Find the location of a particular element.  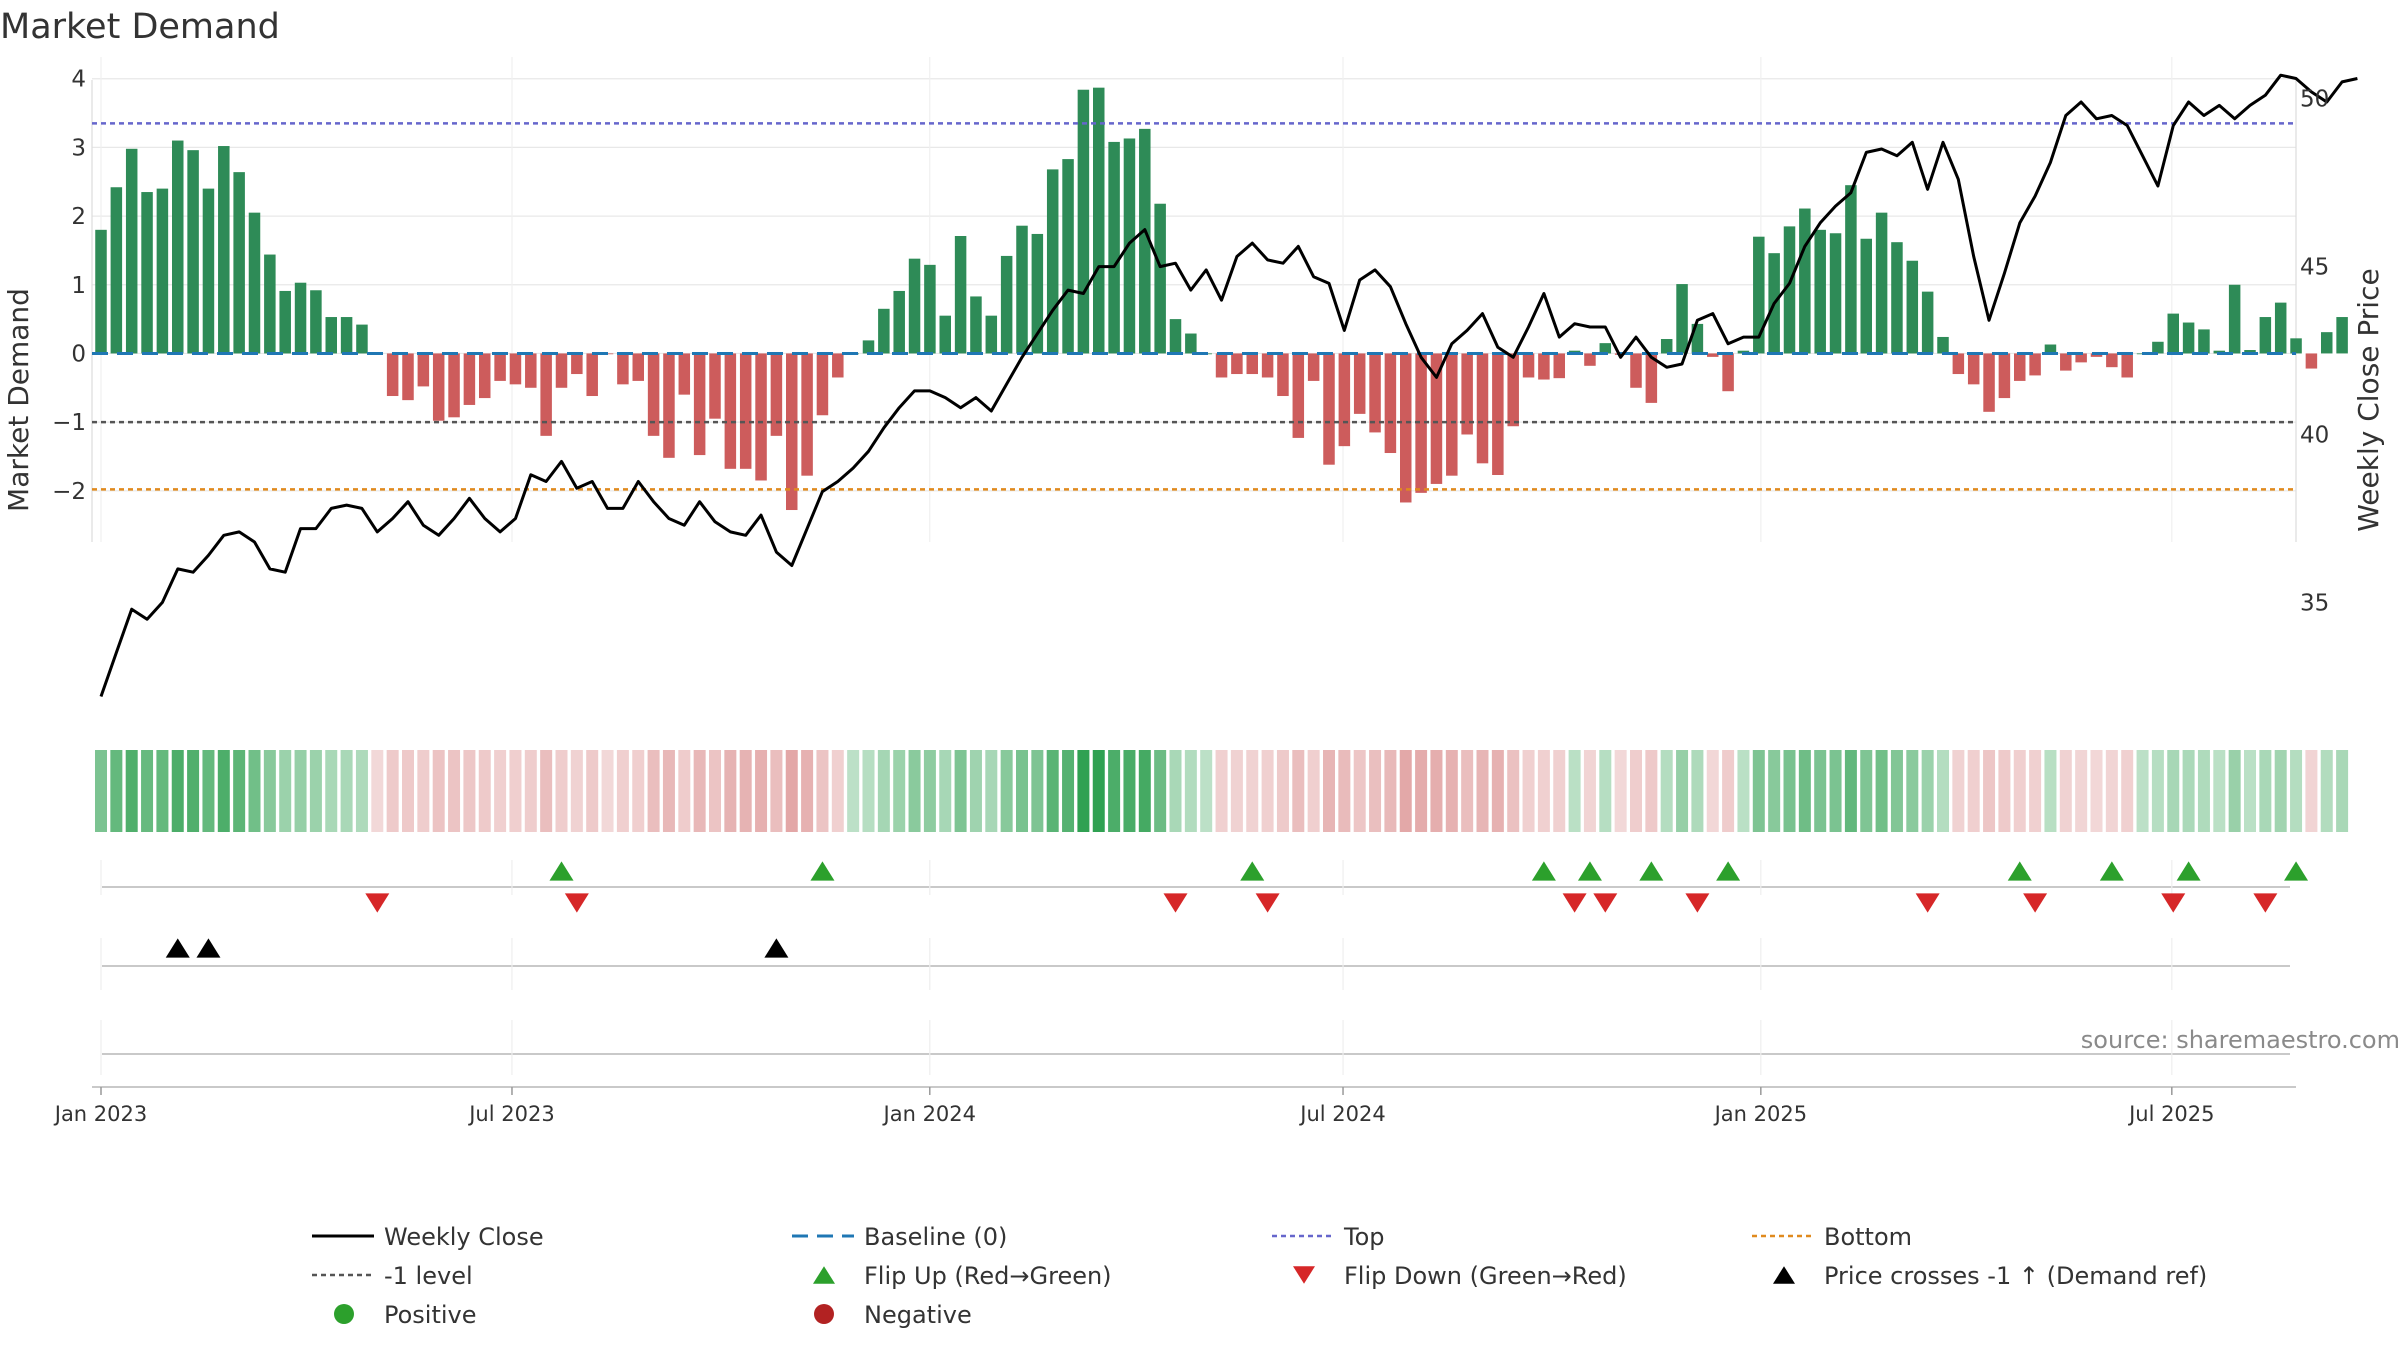

y-tick-label: 3 is located at coordinates (78, 148).